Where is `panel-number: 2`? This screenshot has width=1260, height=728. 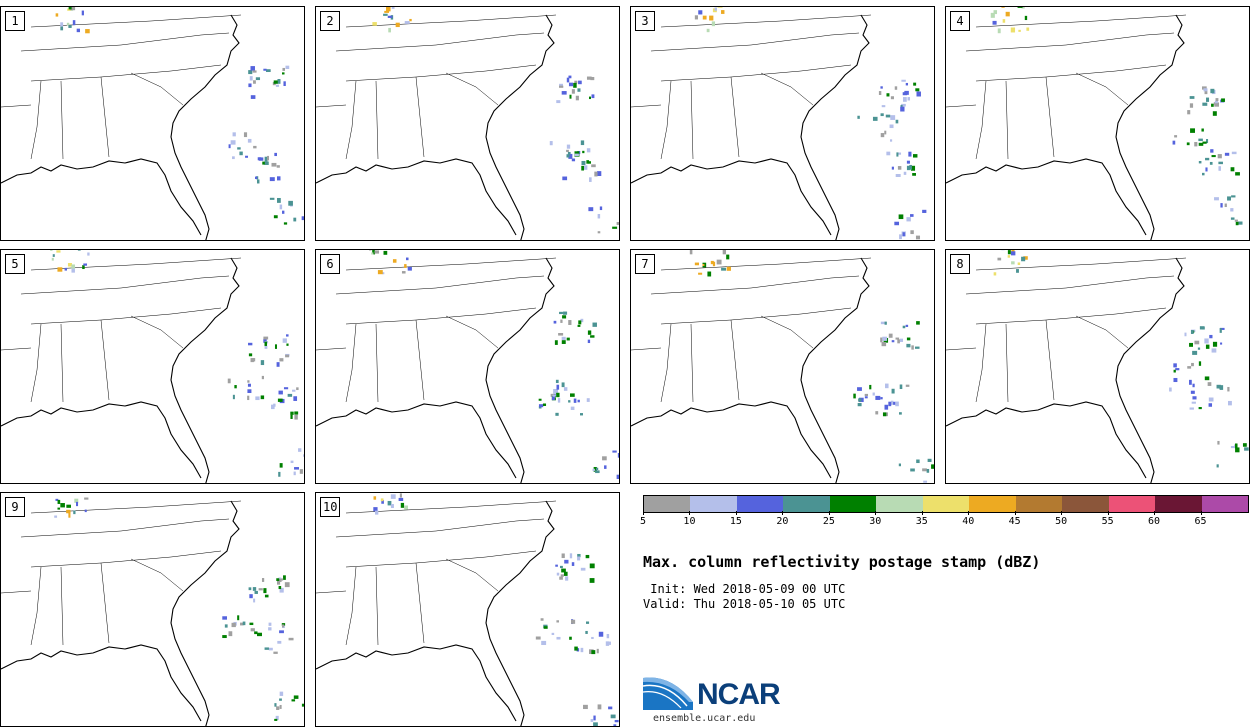
panel-number: 2 is located at coordinates (330, 21).